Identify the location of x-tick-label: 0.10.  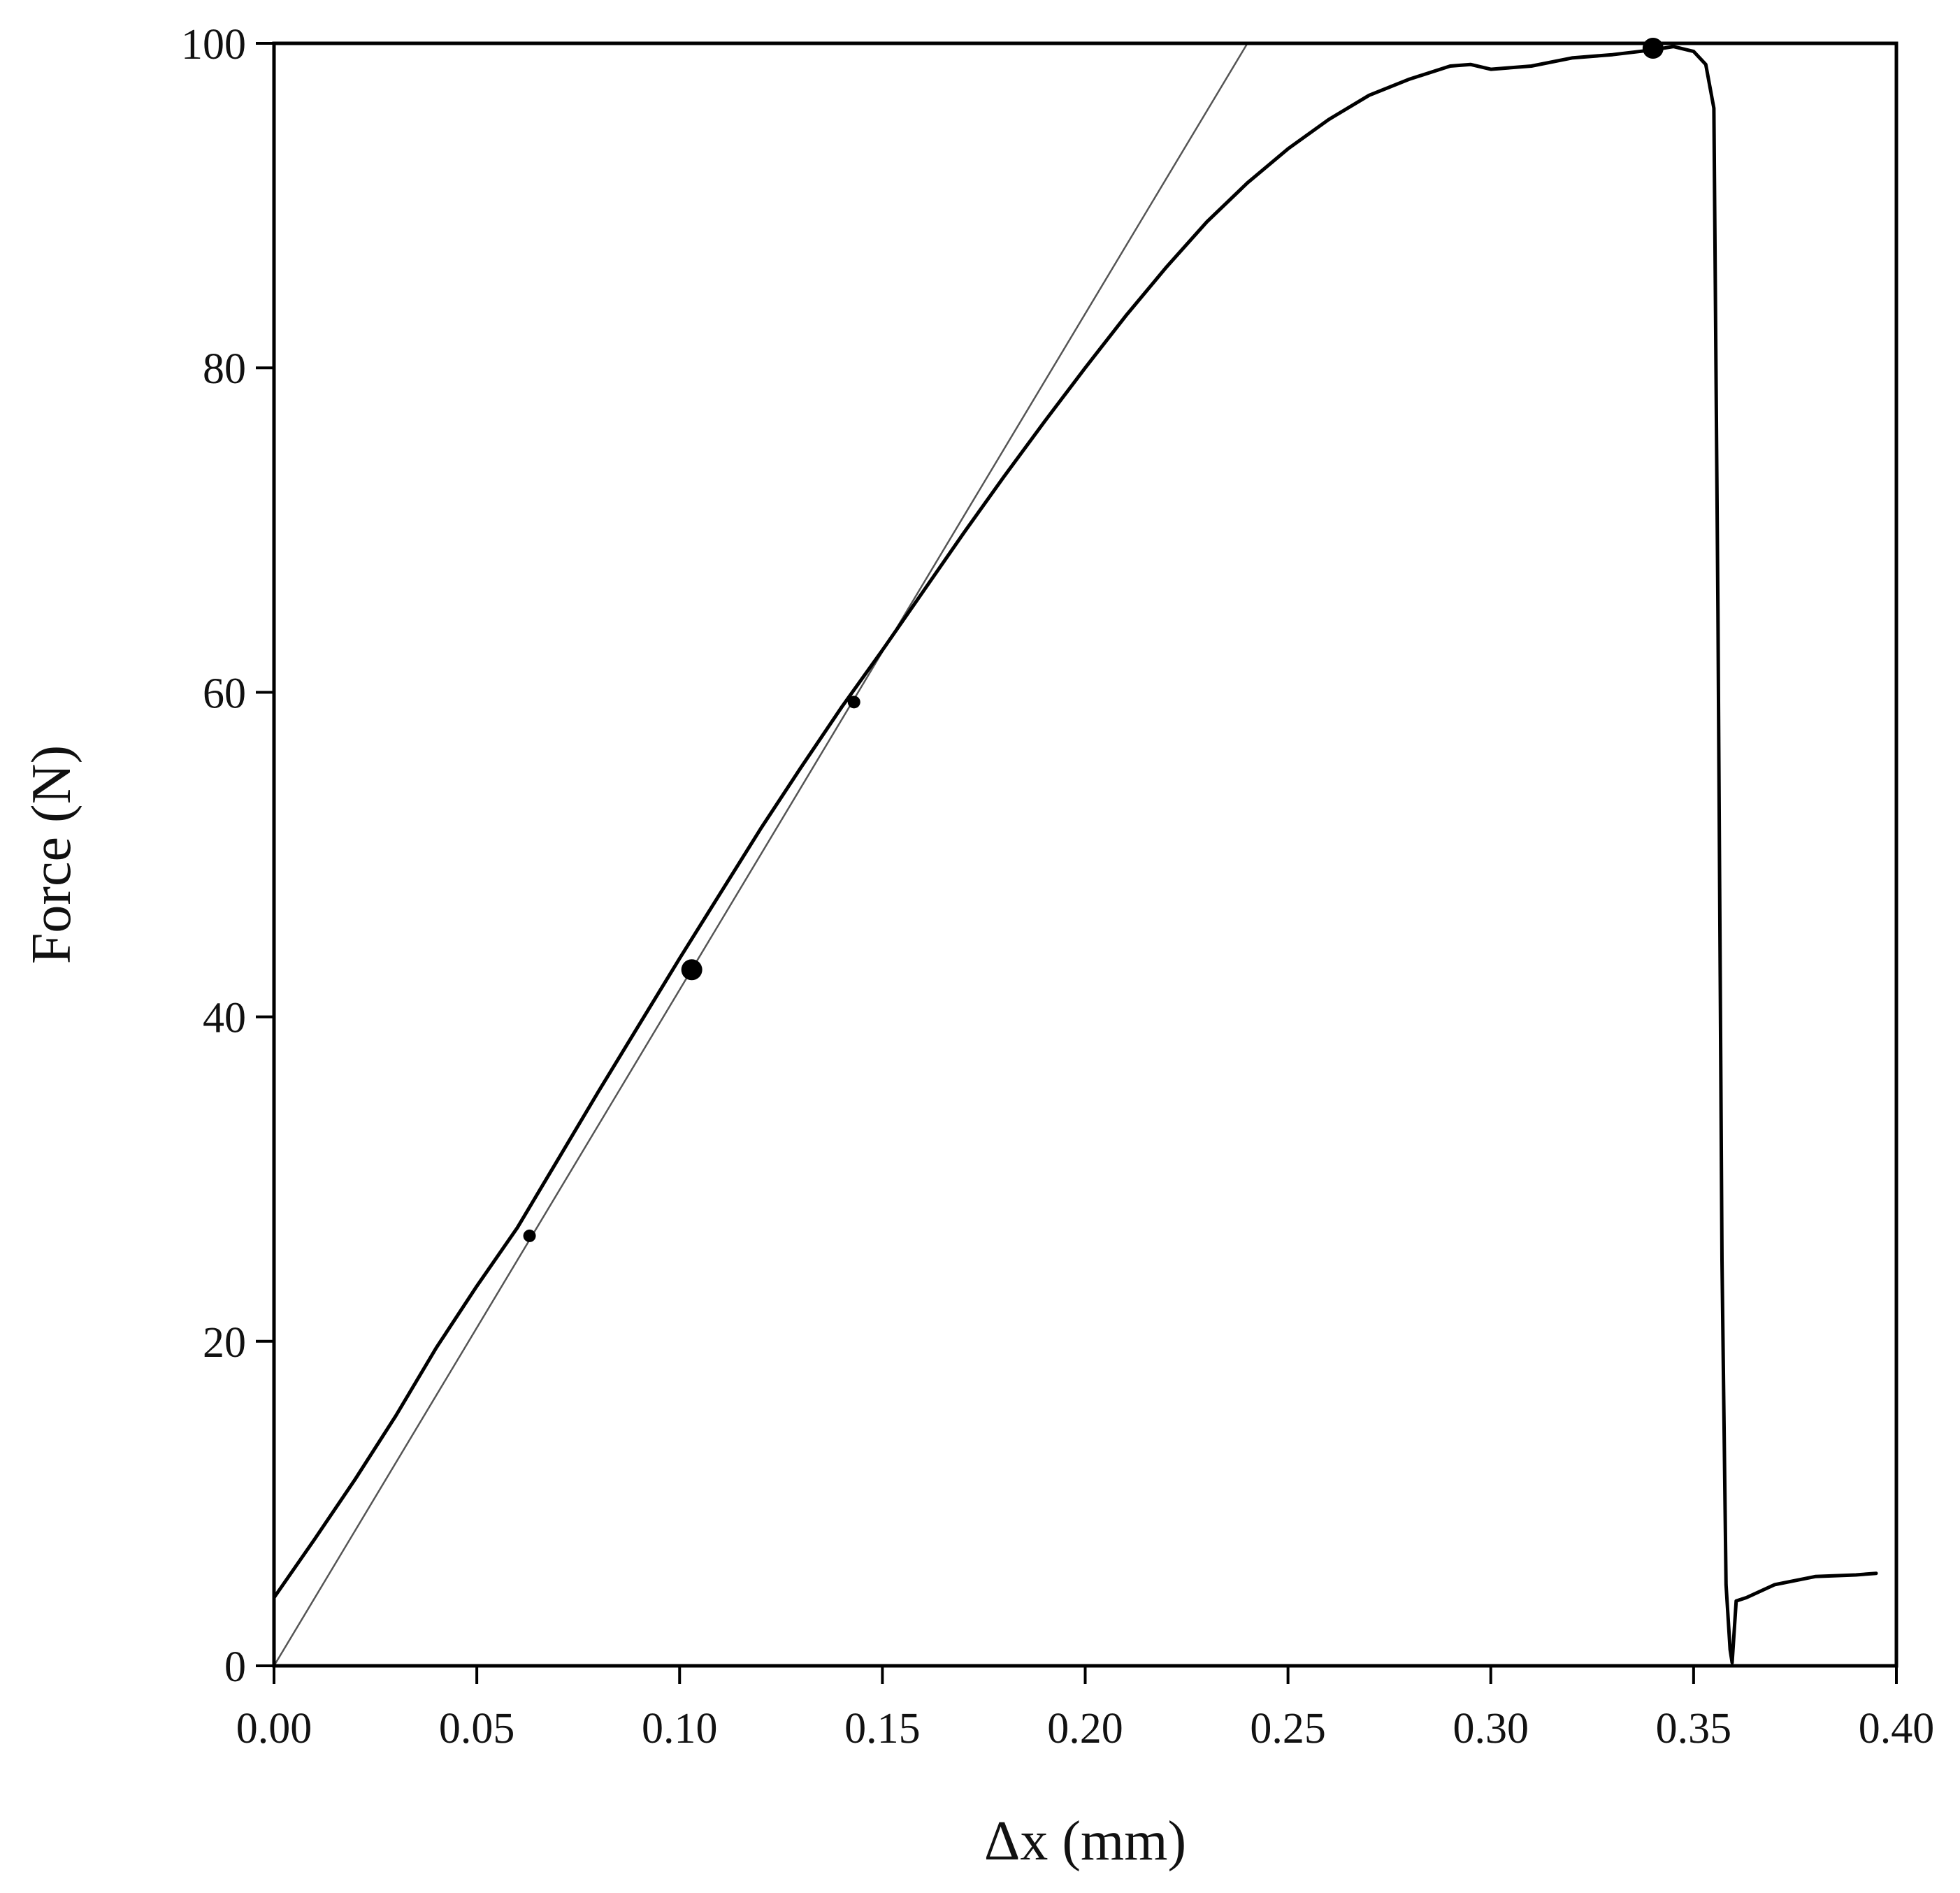
(680, 1728).